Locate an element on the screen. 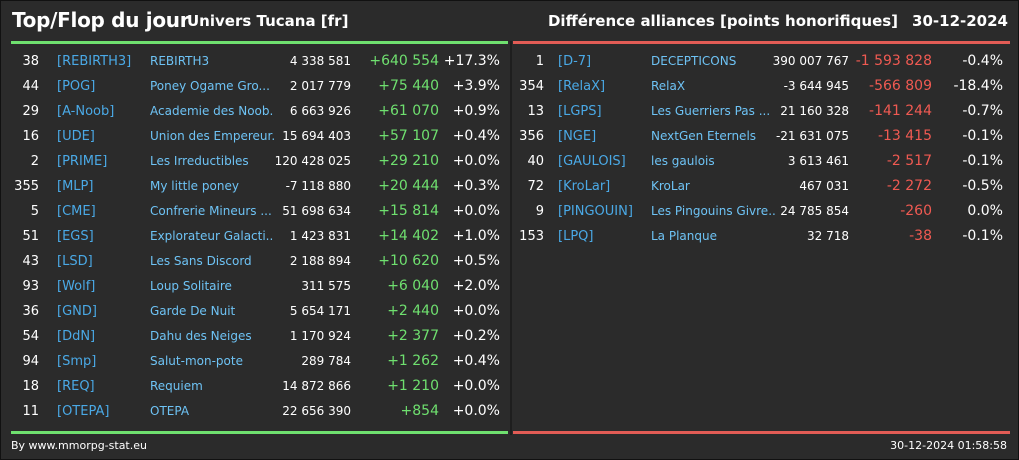  top-pct: +3.9% is located at coordinates (476, 86).